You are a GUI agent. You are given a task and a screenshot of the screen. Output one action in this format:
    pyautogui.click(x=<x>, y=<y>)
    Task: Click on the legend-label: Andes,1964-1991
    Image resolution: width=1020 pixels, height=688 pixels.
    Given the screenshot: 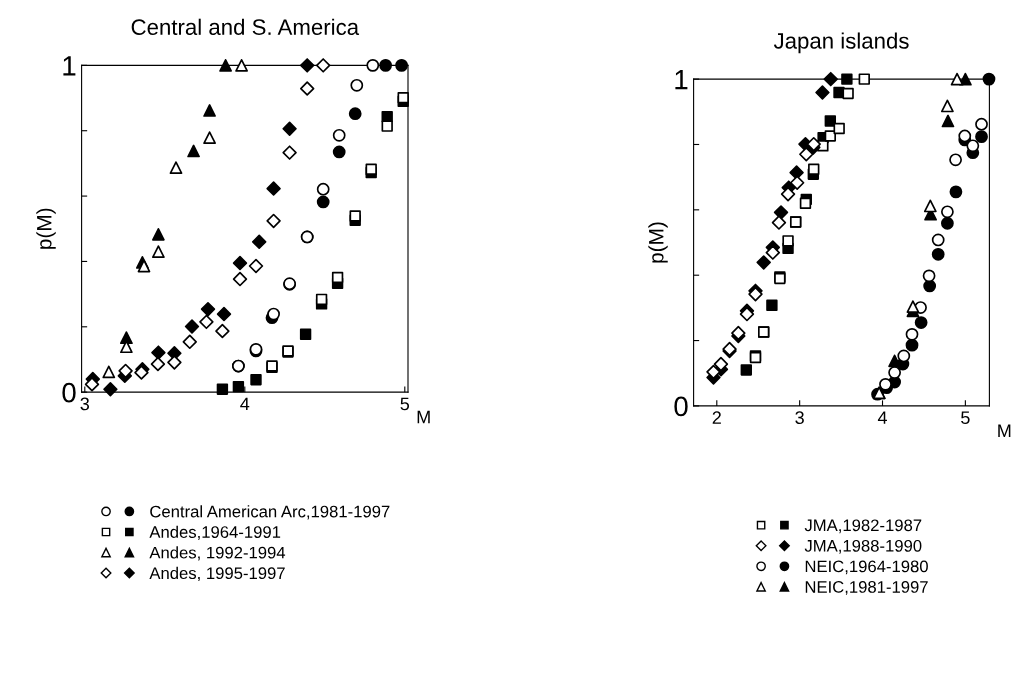 What is the action you would take?
    pyautogui.click(x=215, y=532)
    